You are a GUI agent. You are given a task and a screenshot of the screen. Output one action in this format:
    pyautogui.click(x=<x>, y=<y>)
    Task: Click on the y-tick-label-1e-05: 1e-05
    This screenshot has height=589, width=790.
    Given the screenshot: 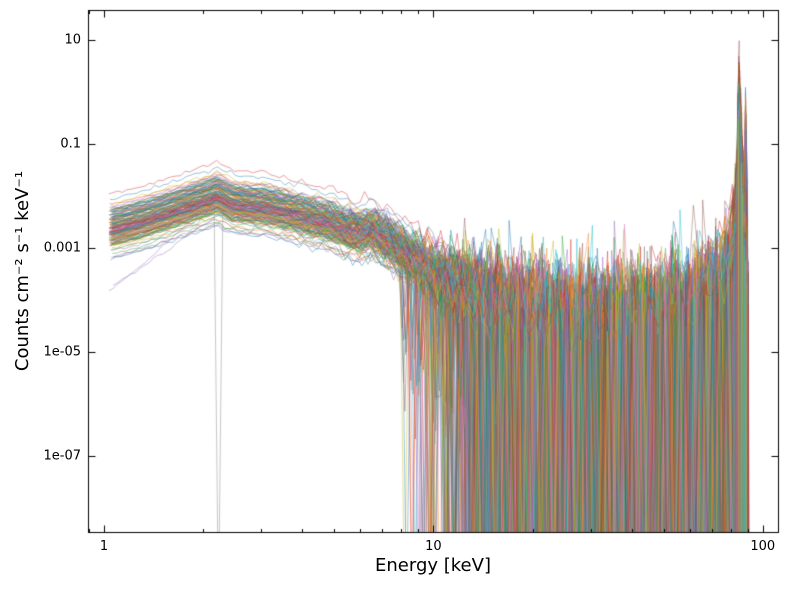 What is the action you would take?
    pyautogui.click(x=62, y=352)
    